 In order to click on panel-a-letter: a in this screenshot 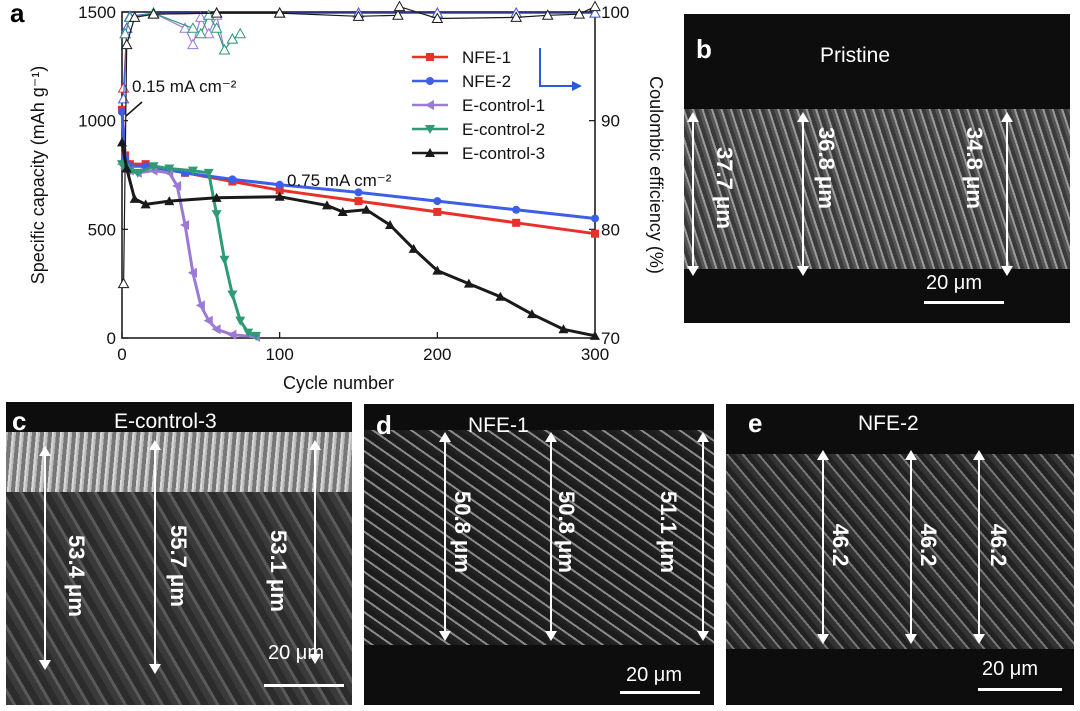, I will do `click(17, 14)`.